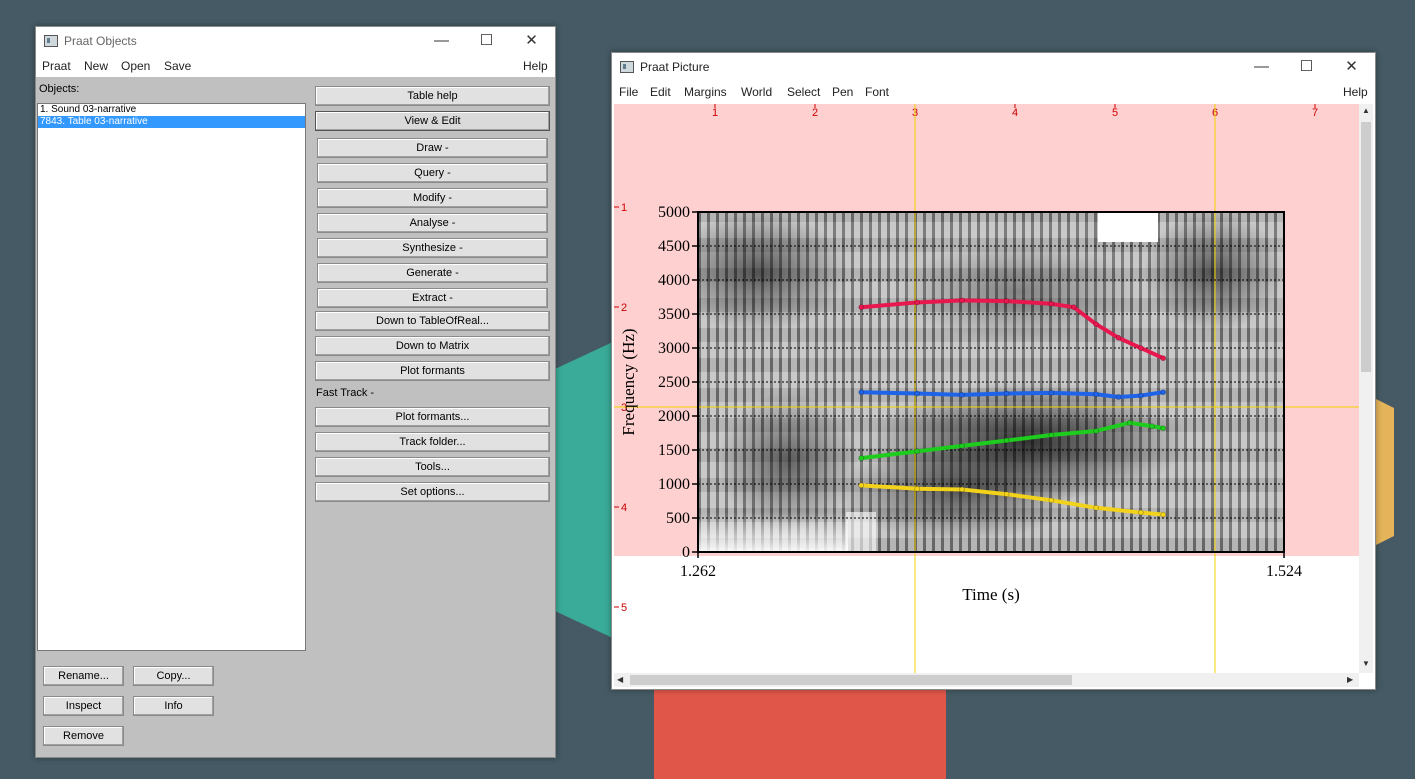 This screenshot has height=779, width=1415. I want to click on picture-titlebar: Praat Picture — ☐ ✕, so click(993, 67).